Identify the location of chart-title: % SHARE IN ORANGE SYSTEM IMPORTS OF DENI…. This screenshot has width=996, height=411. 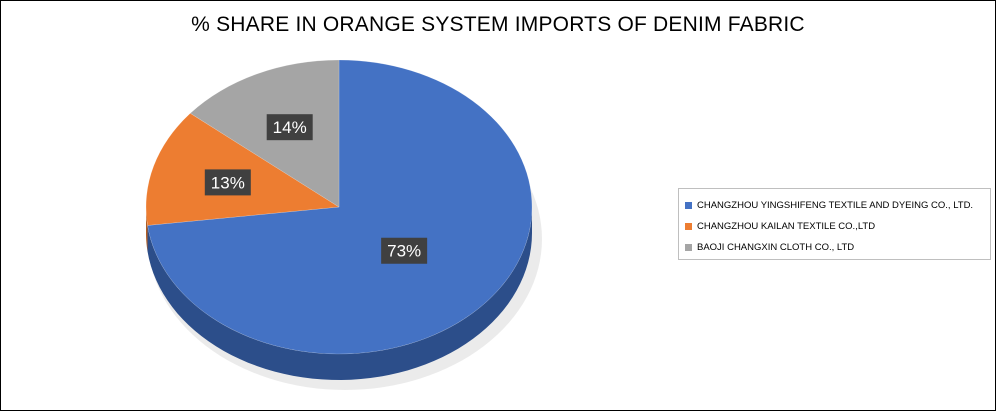
(498, 24).